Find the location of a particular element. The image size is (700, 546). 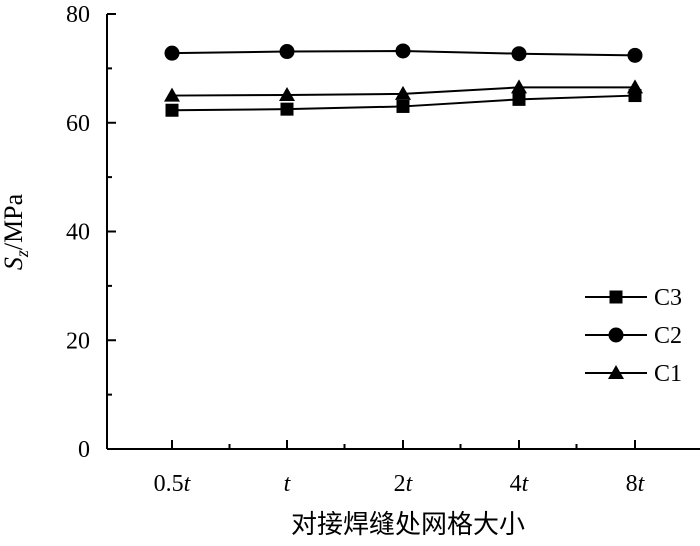

legend-item-c2: C2 is located at coordinates (633, 336).